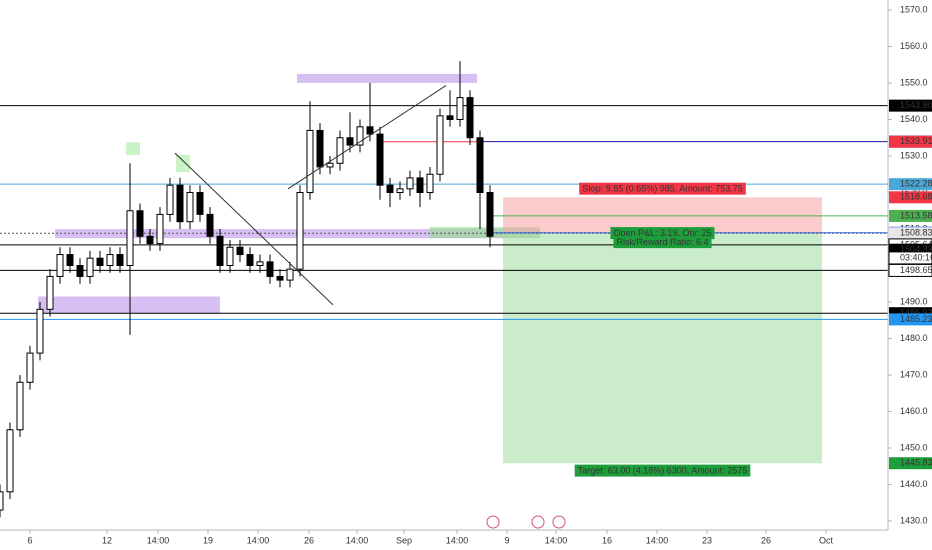 The height and width of the screenshot is (550, 932). What do you see at coordinates (914, 9) in the screenshot?
I see `y-tick-label: 1570.0` at bounding box center [914, 9].